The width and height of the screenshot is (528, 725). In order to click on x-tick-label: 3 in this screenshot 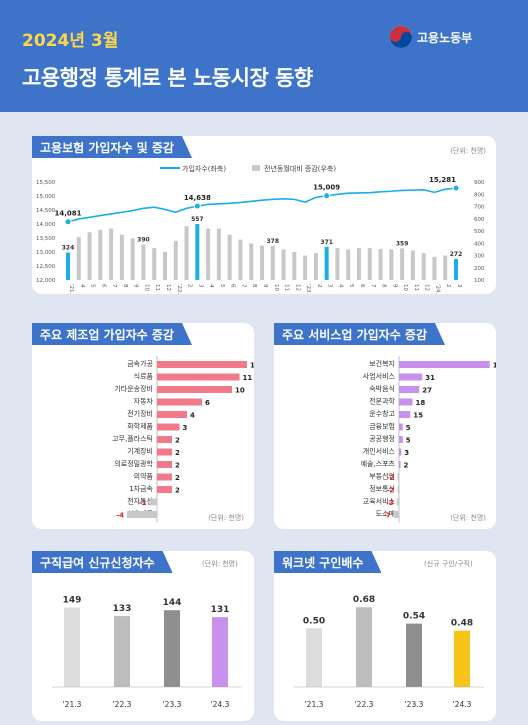, I will do `click(459, 286)`.